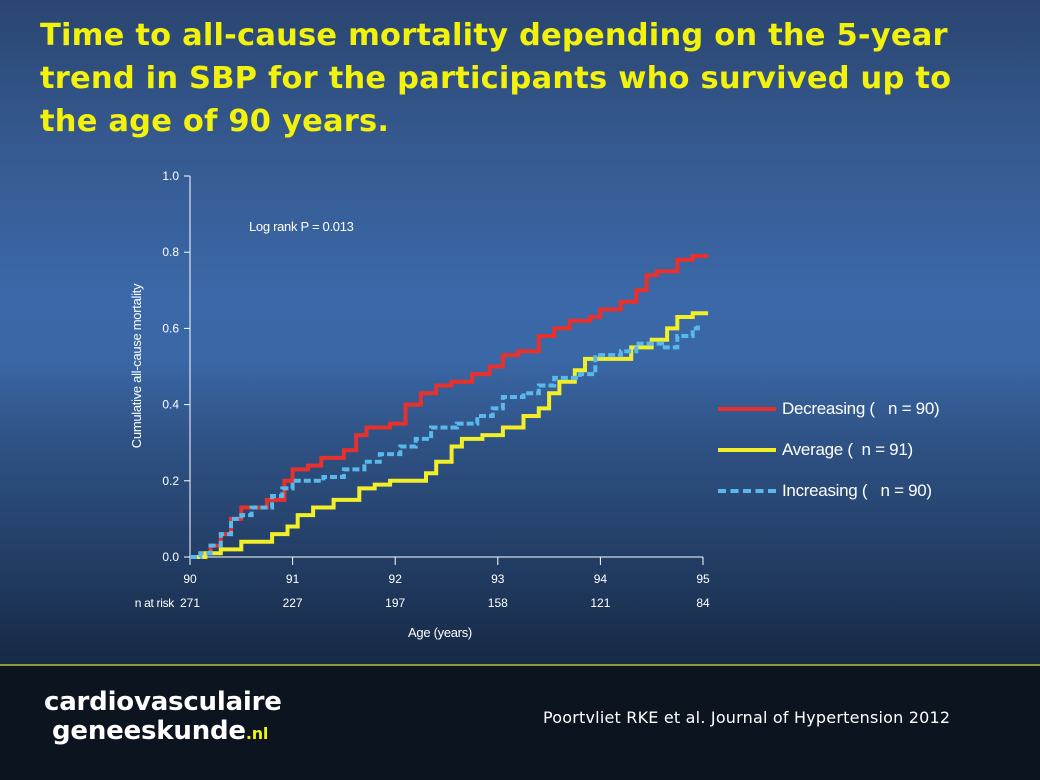 The width and height of the screenshot is (1040, 780). I want to click on legend-item-decreasing: Decreasing ( n = 90), so click(868, 408).